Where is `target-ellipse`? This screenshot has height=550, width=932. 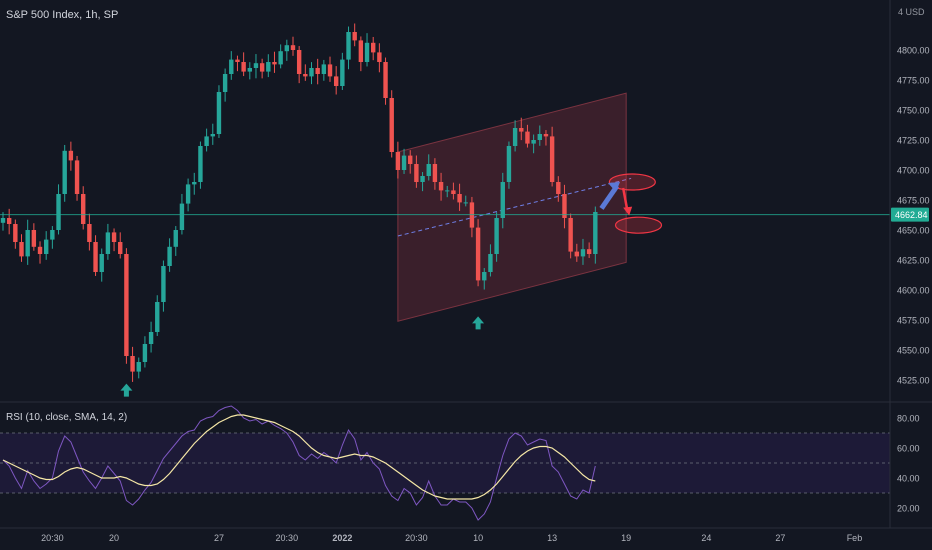 target-ellipse is located at coordinates (638, 225).